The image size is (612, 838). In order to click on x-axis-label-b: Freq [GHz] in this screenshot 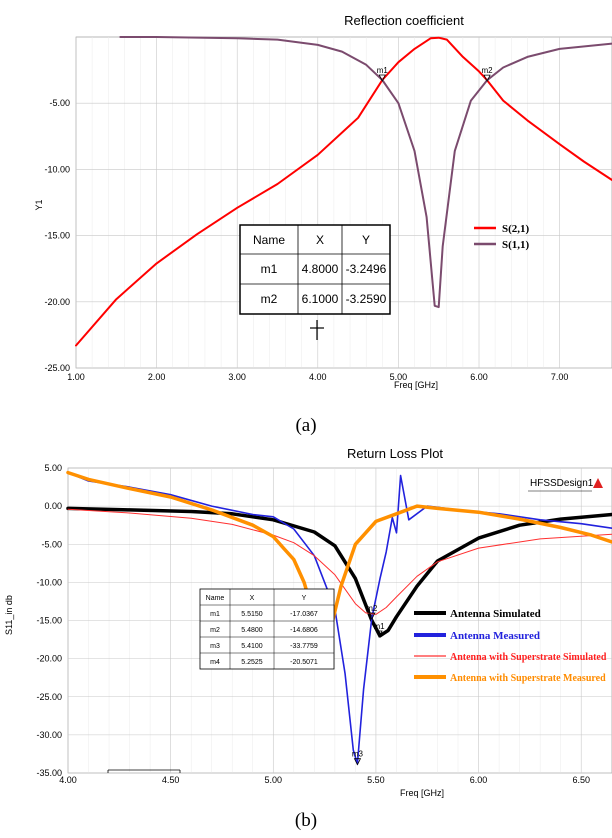, I will do `click(422, 793)`.